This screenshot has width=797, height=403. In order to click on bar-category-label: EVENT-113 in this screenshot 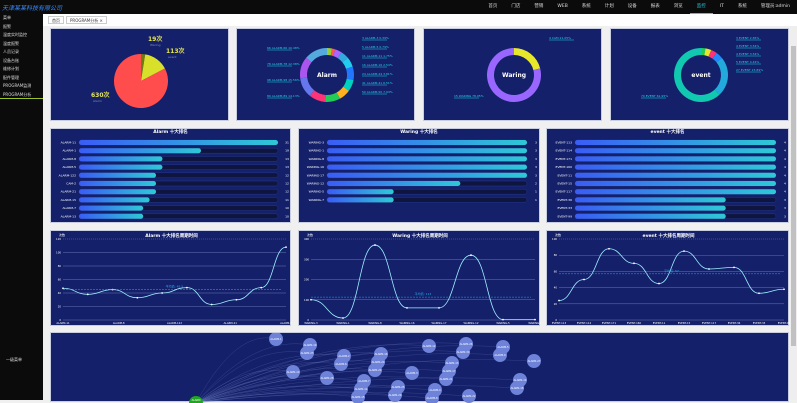, I will do `click(564, 143)`.